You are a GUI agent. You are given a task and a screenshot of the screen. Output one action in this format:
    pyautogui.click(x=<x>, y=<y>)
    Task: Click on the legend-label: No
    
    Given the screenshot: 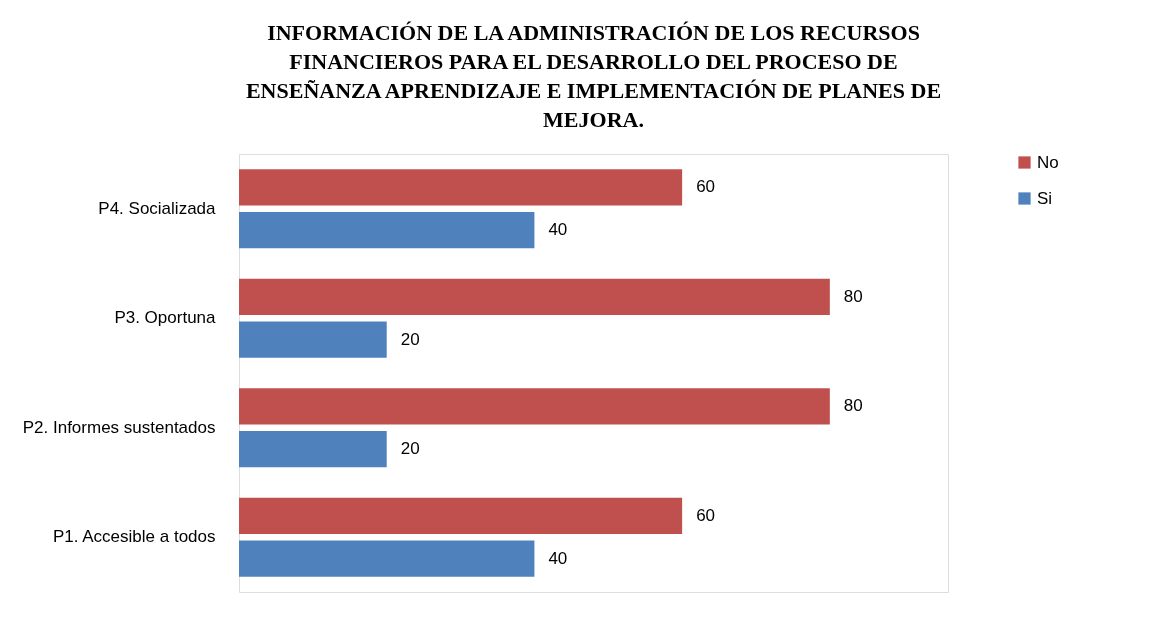 What is the action you would take?
    pyautogui.click(x=1048, y=162)
    